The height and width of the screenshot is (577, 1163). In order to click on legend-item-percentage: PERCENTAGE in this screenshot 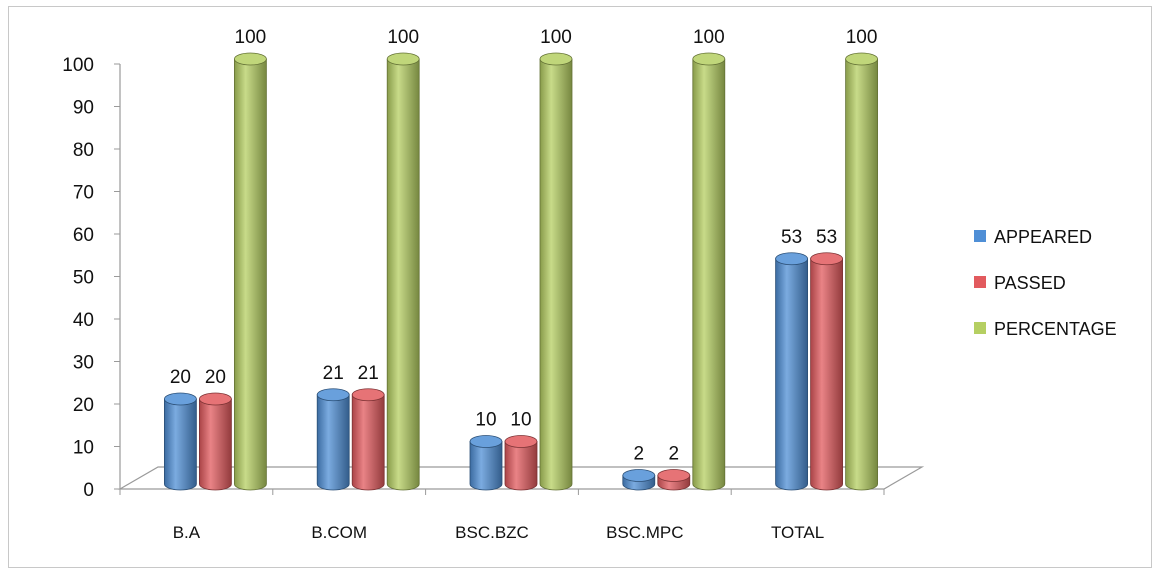, I will do `click(1045, 329)`.